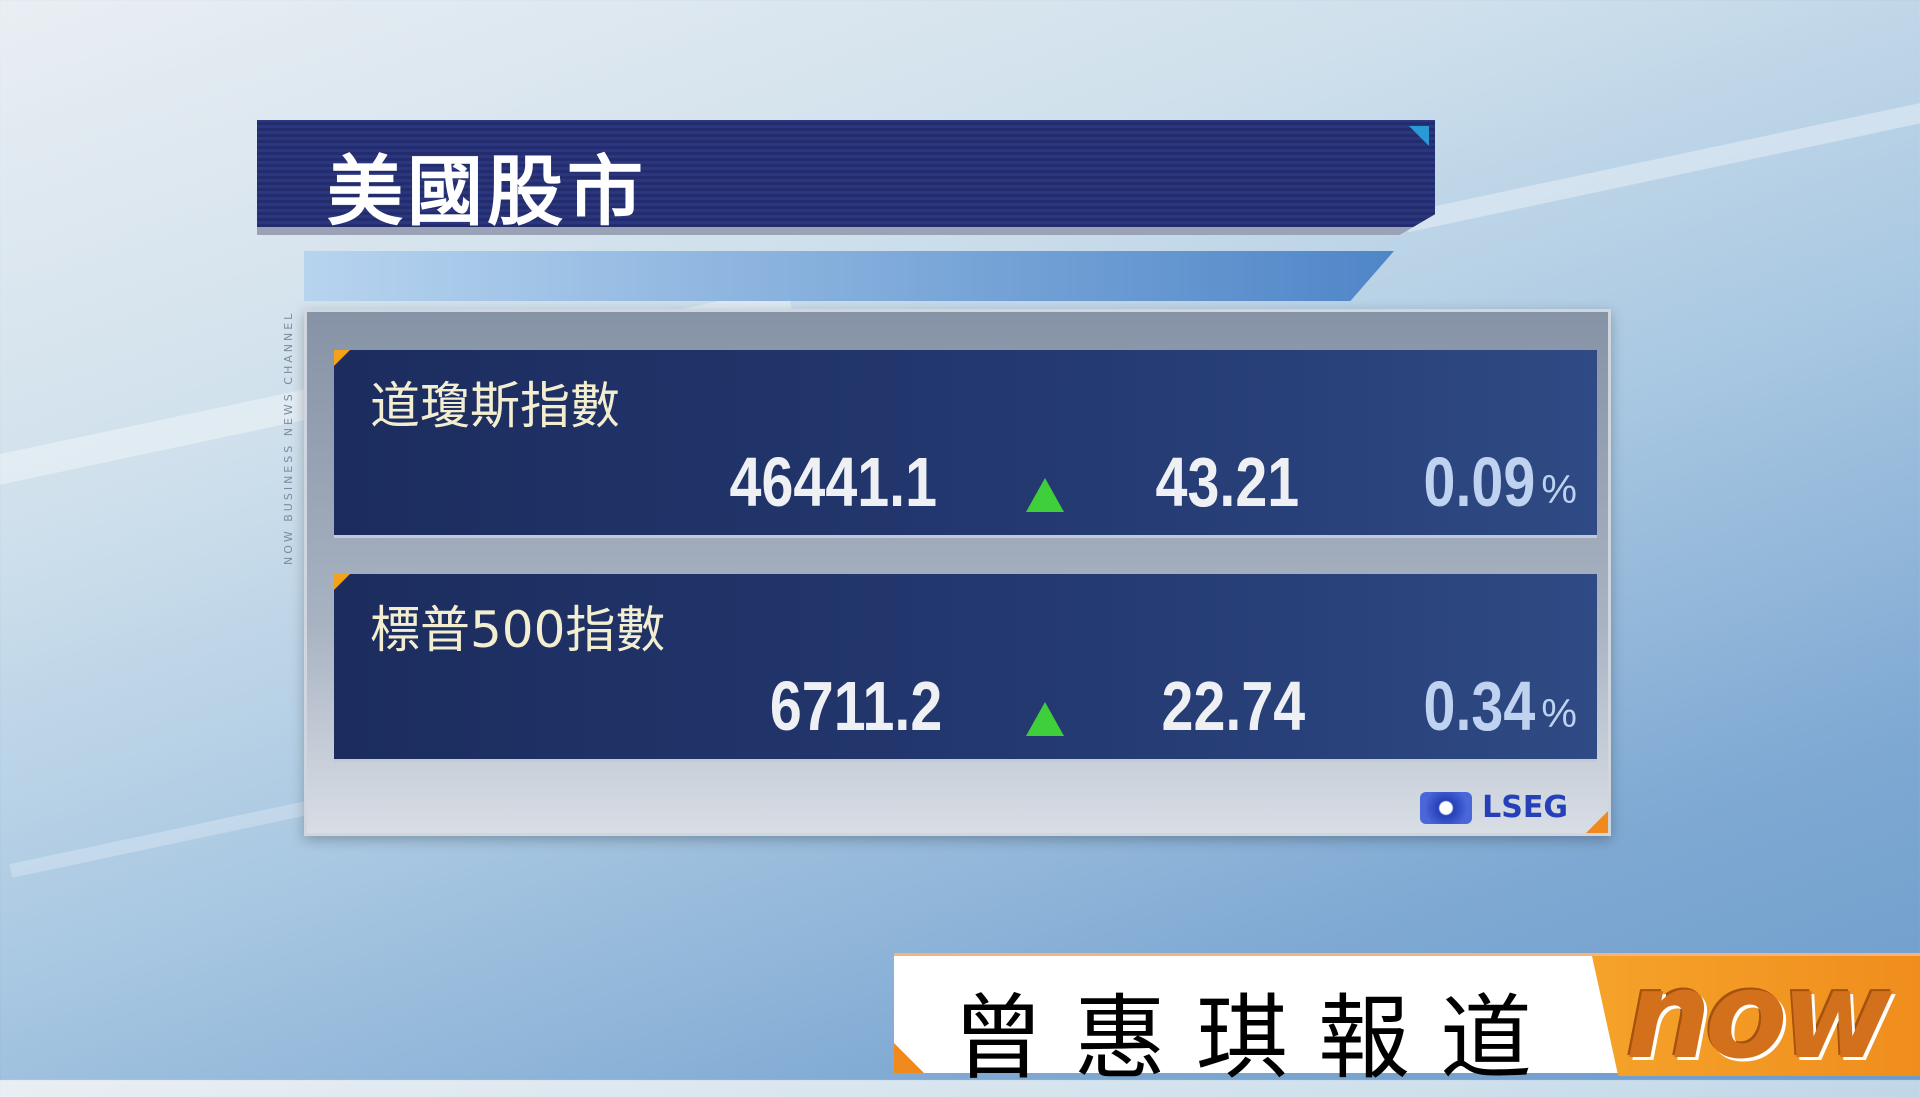 This screenshot has width=1920, height=1097. Describe the element at coordinates (833, 482) in the screenshot. I see `index-value: 46441.1` at that location.